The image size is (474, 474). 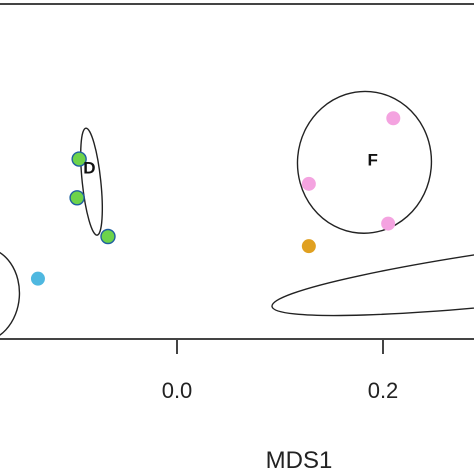 I want to click on ellipse-d, so click(x=92, y=181).